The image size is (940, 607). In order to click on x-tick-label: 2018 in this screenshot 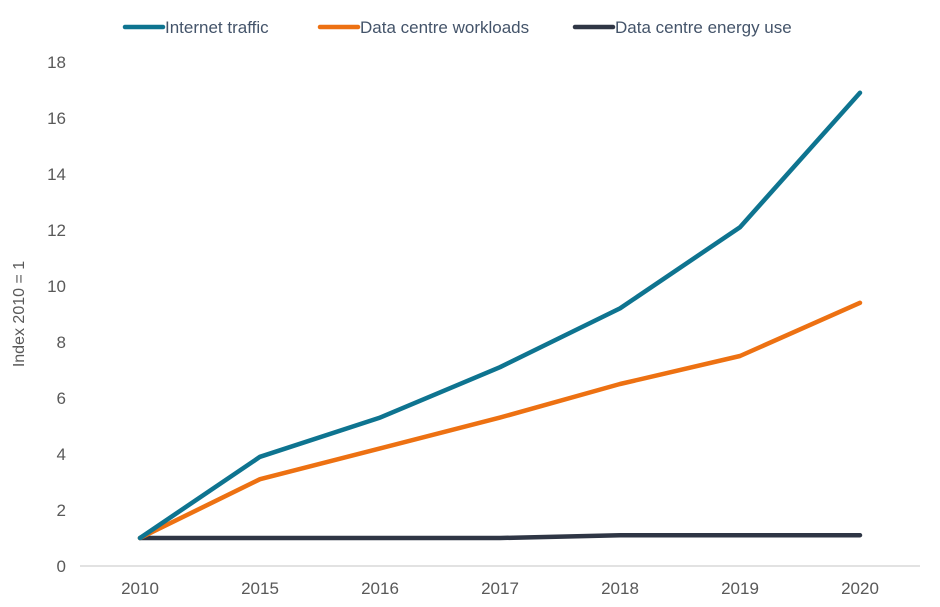, I will do `click(620, 588)`.